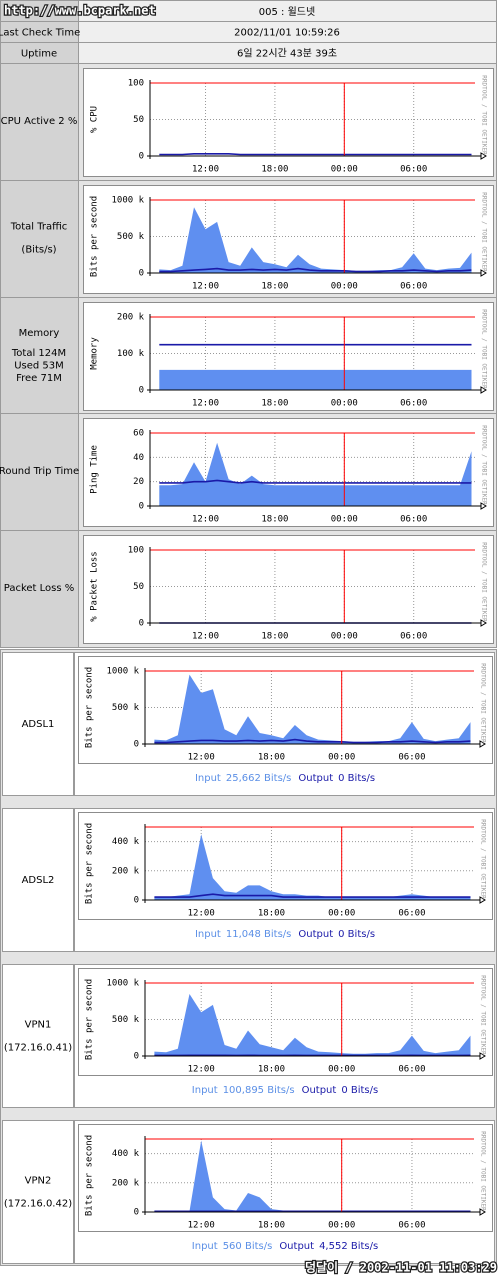  What do you see at coordinates (259, 778) in the screenshot?
I see `legend-text: 25,662 Bits/s` at bounding box center [259, 778].